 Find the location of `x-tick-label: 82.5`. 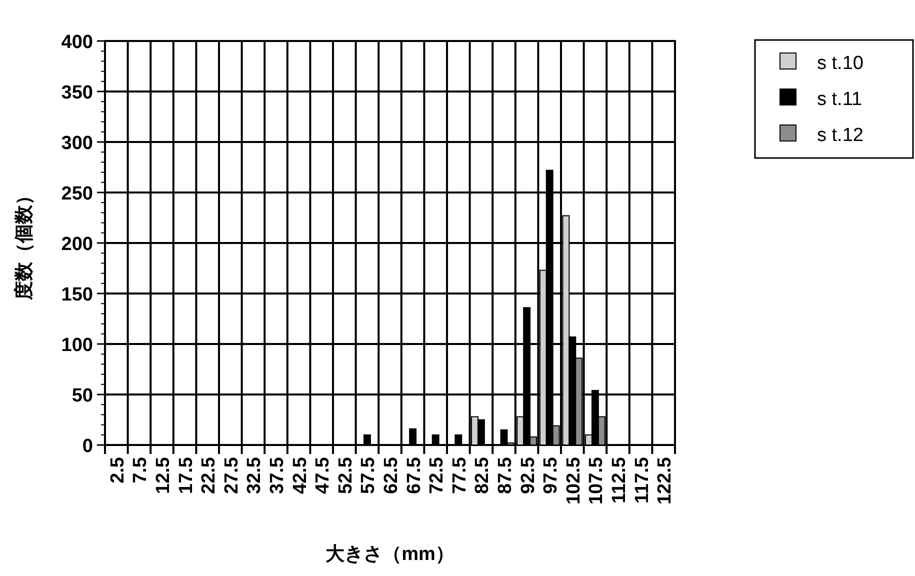

x-tick-label: 82.5 is located at coordinates (483, 475).